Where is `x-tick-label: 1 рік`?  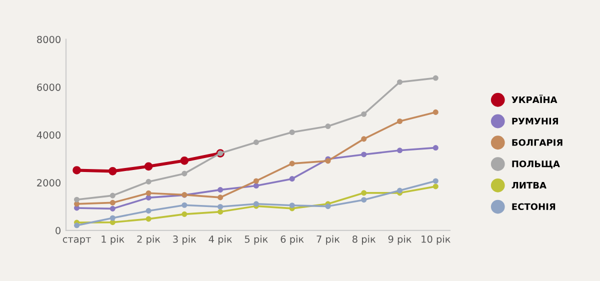
x-tick-label: 1 рік is located at coordinates (113, 240).